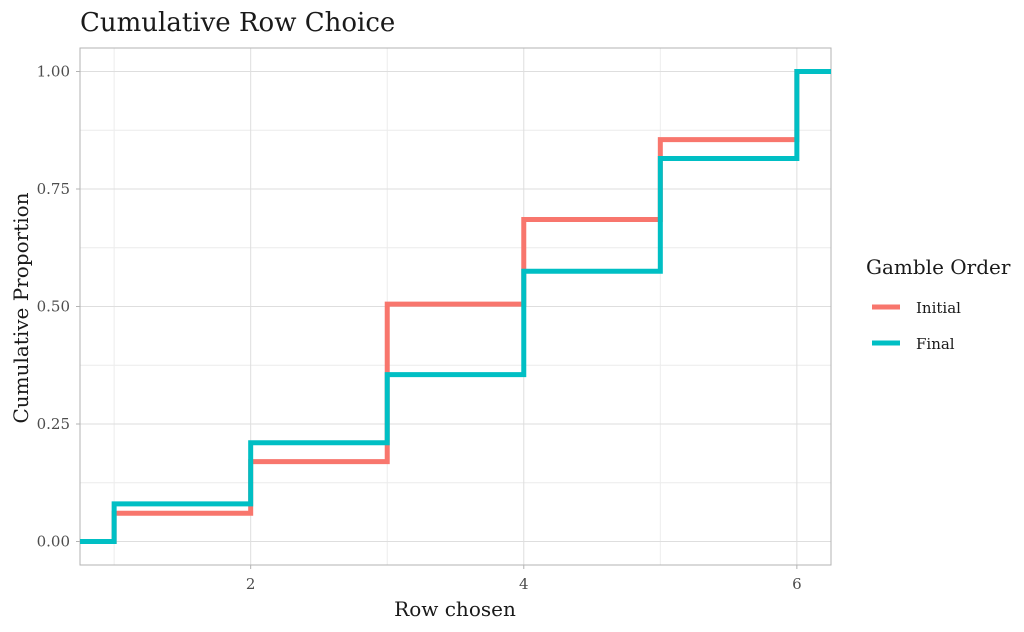 The width and height of the screenshot is (1024, 632). I want to click on y-tick-label: 0.25, so click(53, 424).